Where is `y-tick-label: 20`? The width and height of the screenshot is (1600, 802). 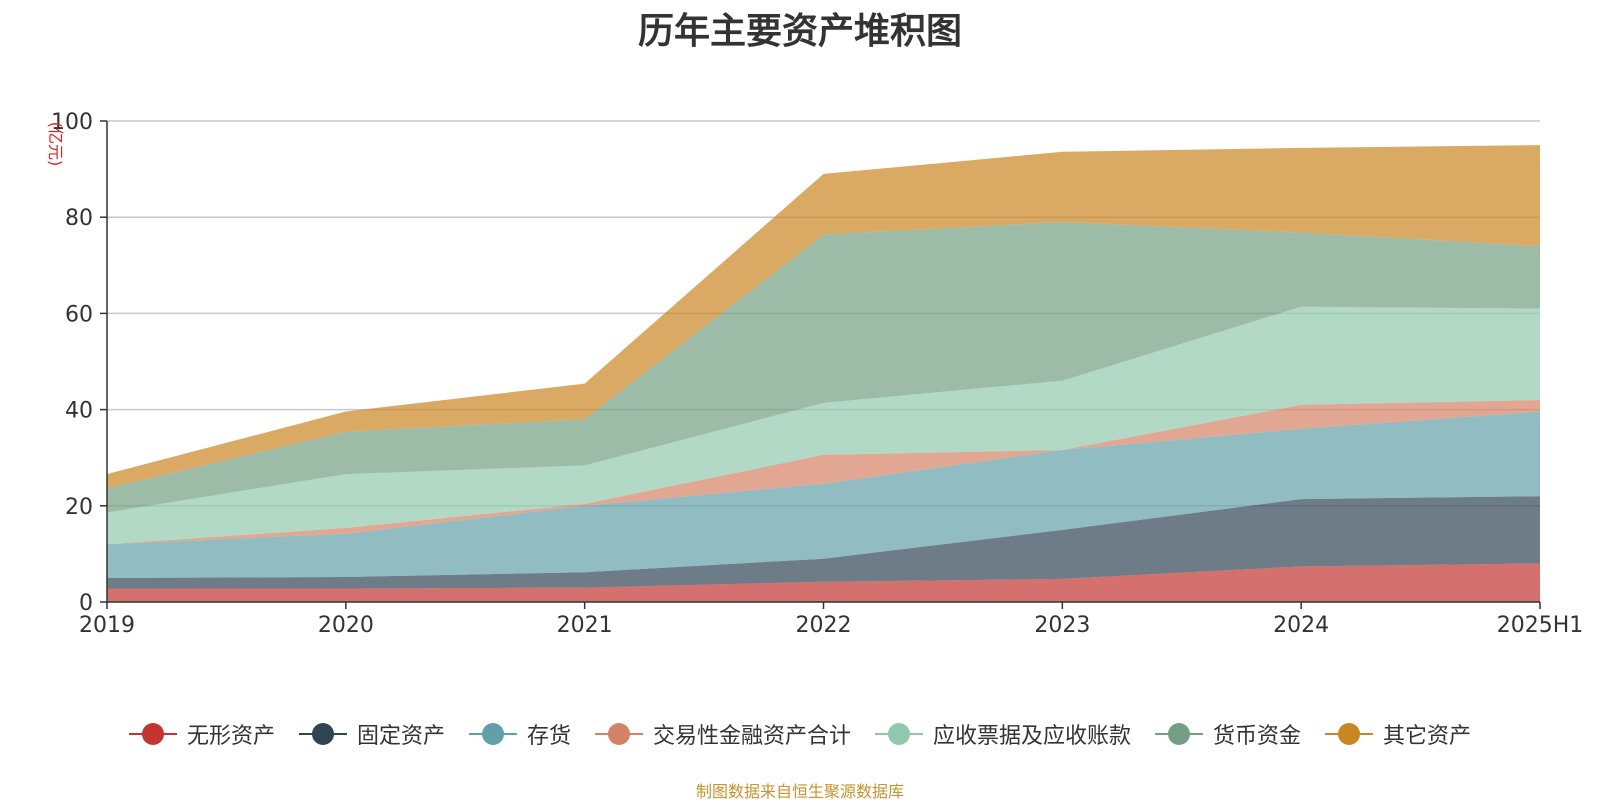
y-tick-label: 20 is located at coordinates (79, 507).